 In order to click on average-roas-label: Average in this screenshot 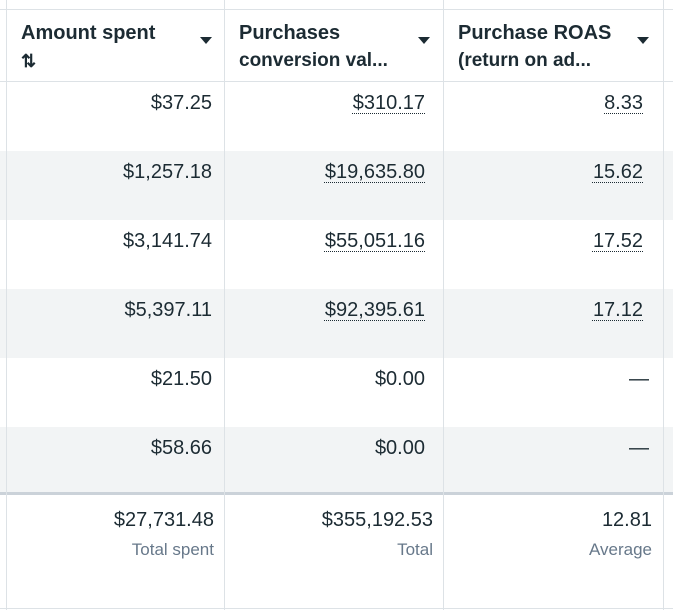, I will do `click(620, 549)`.